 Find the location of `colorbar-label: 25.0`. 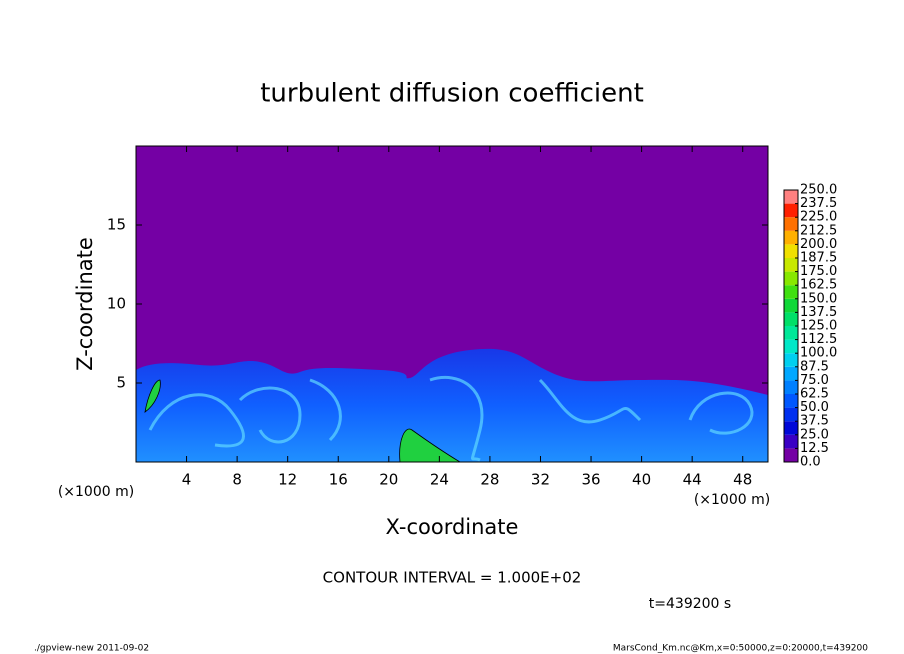

colorbar-label: 25.0 is located at coordinates (814, 434).